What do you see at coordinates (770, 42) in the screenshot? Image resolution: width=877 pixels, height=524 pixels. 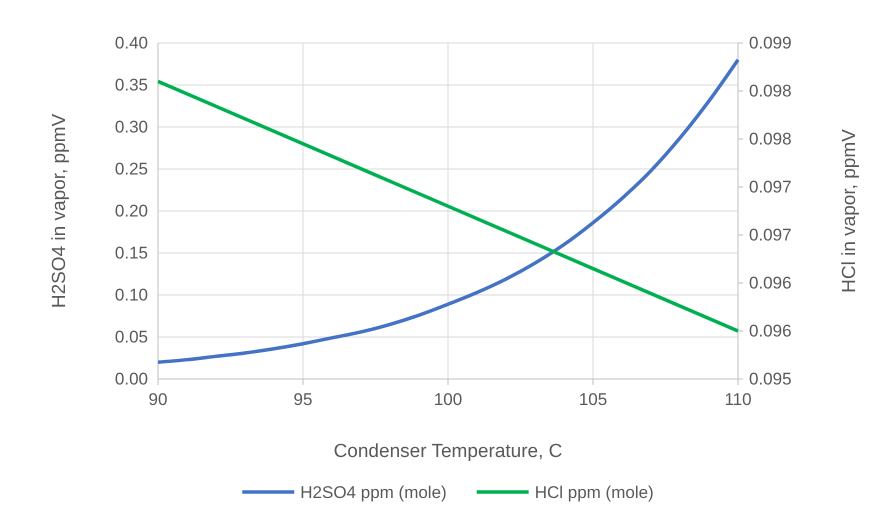 I see `y2-tick-label: 0.099` at bounding box center [770, 42].